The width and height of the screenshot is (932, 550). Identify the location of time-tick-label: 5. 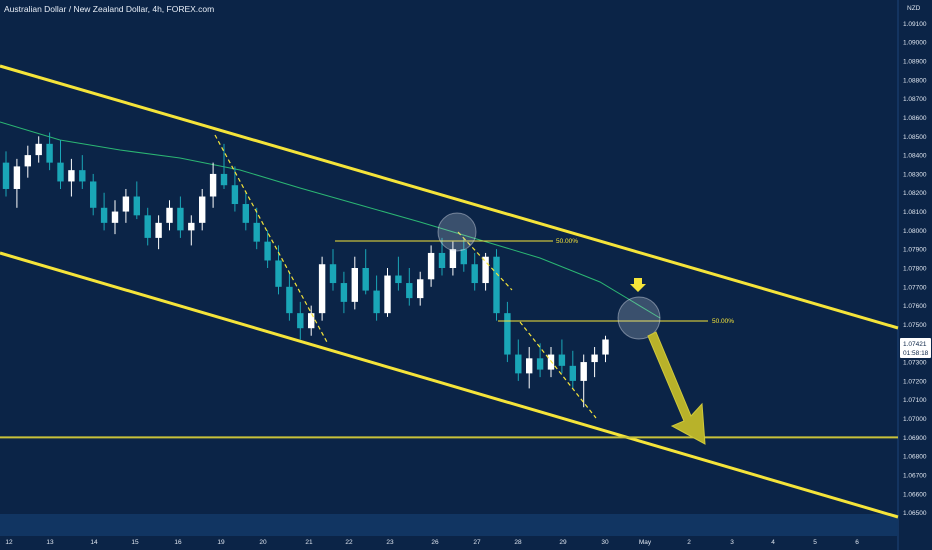
(815, 542).